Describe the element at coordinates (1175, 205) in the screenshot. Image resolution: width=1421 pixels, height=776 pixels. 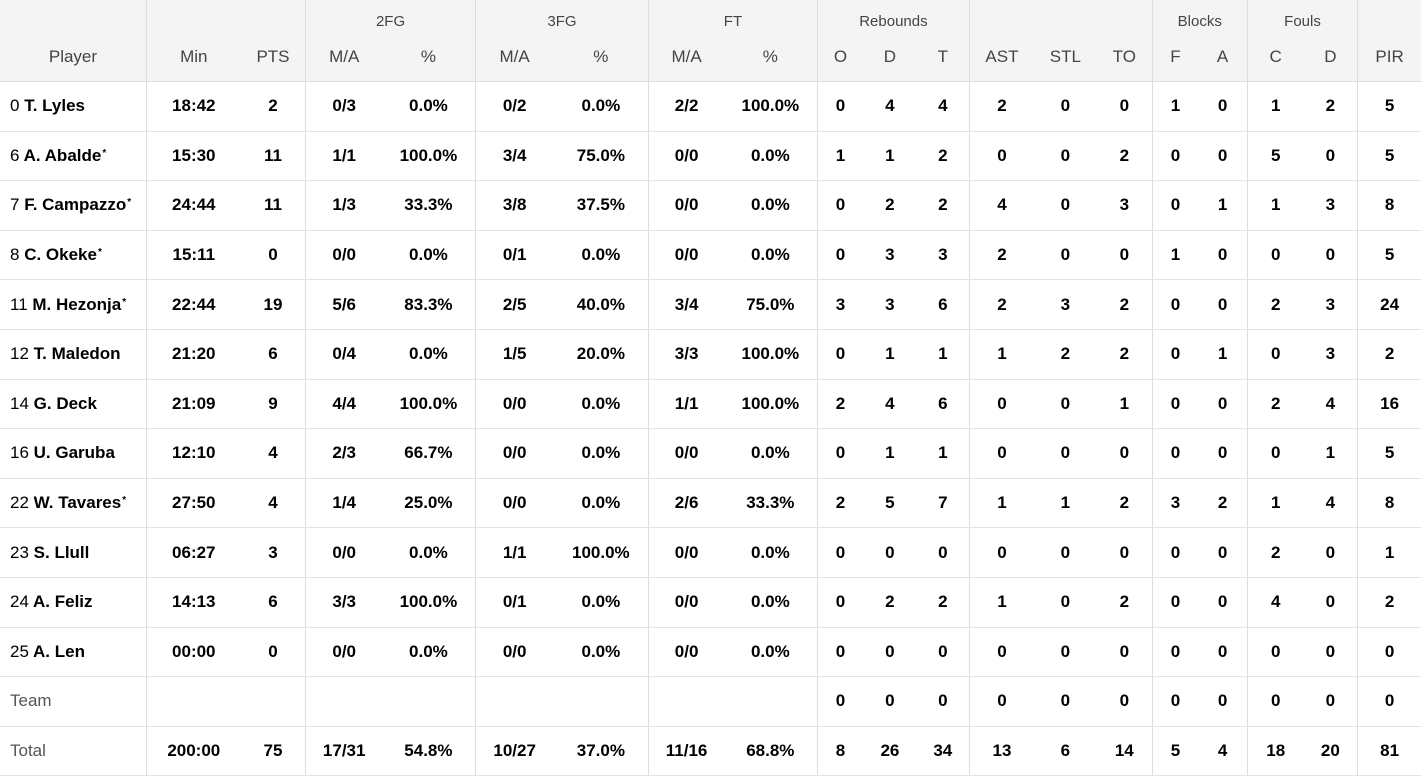
I see `cell-blk-f: 0` at that location.